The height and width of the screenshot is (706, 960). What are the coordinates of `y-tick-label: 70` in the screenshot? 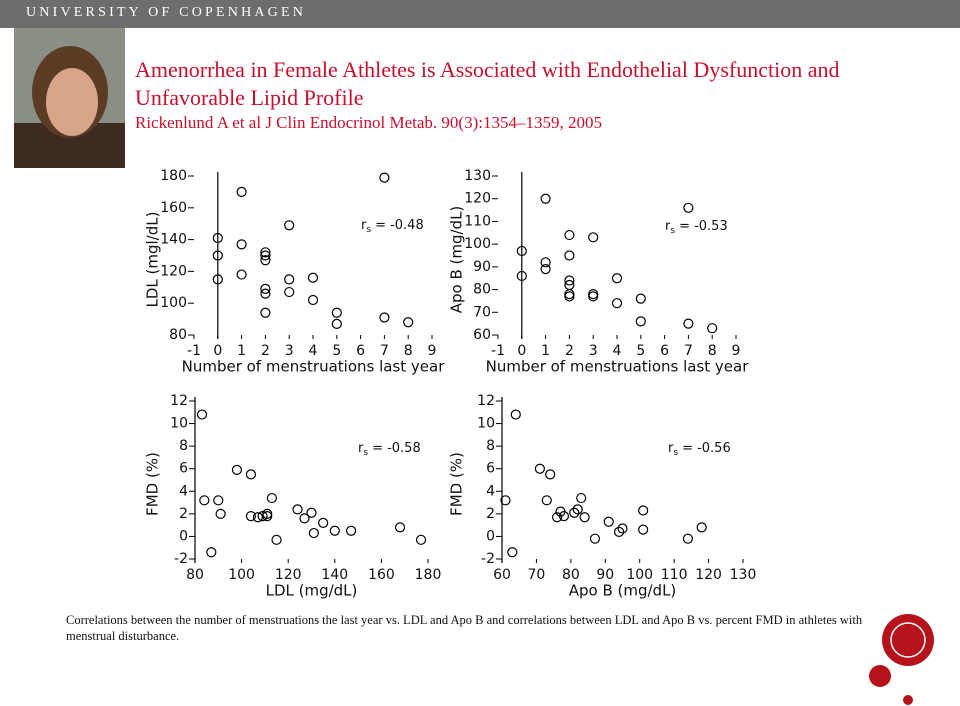 It's located at (482, 312).